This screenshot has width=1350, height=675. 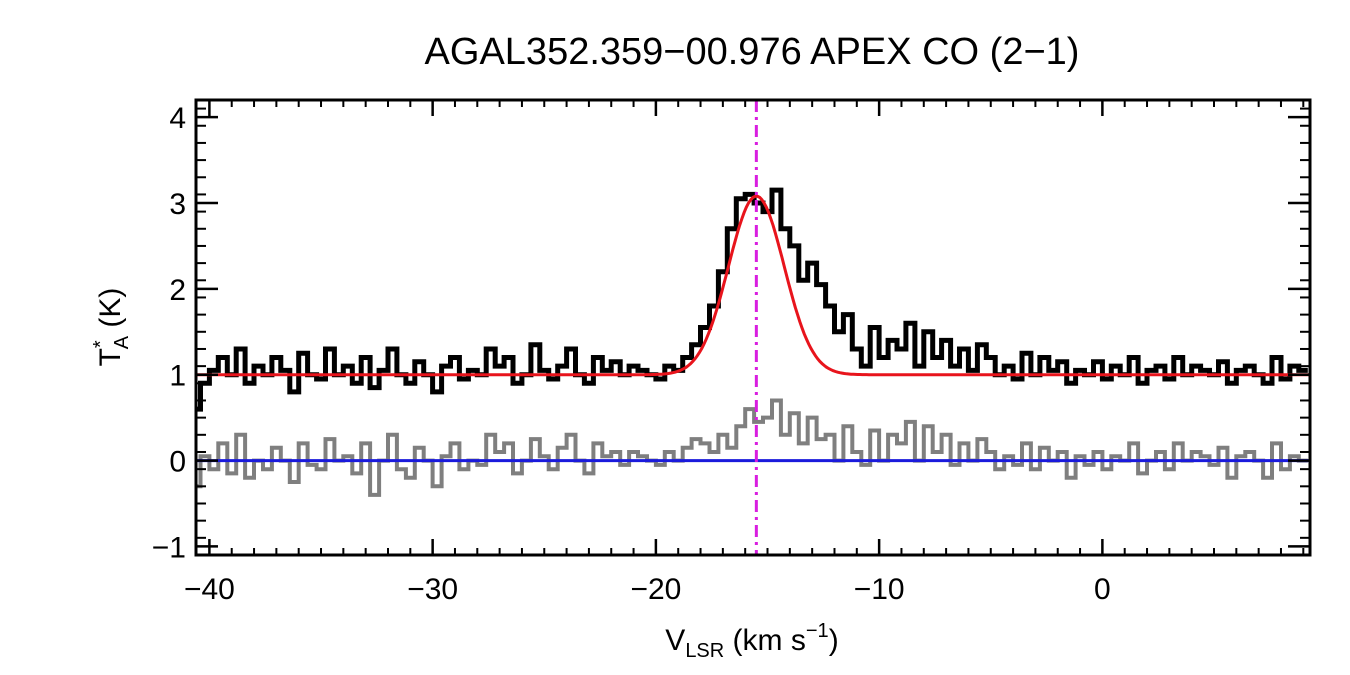 I want to click on x-tick-label: −20, so click(x=655, y=589).